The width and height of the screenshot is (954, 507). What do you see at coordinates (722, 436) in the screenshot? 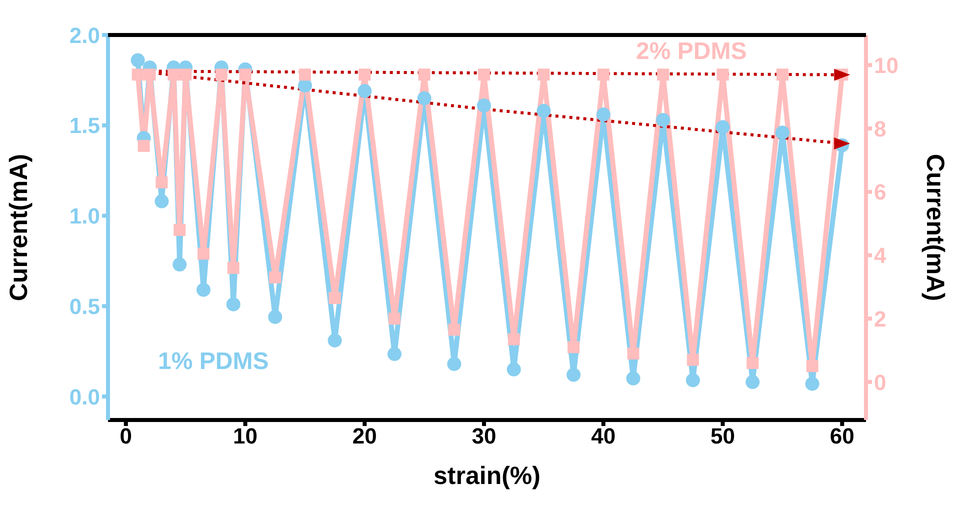
I see `x-tick-label: 50` at bounding box center [722, 436].